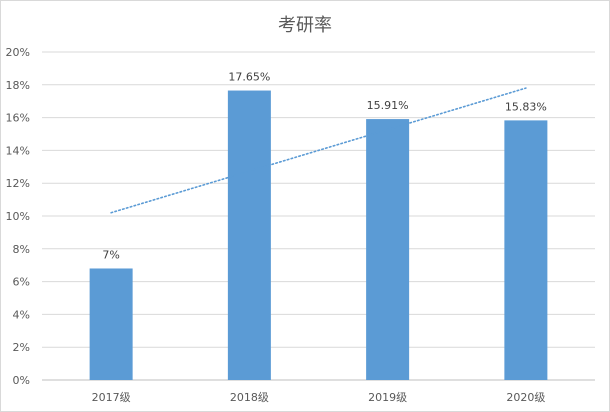  What do you see at coordinates (111, 397) in the screenshot?
I see `x-tick-label: 2017级` at bounding box center [111, 397].